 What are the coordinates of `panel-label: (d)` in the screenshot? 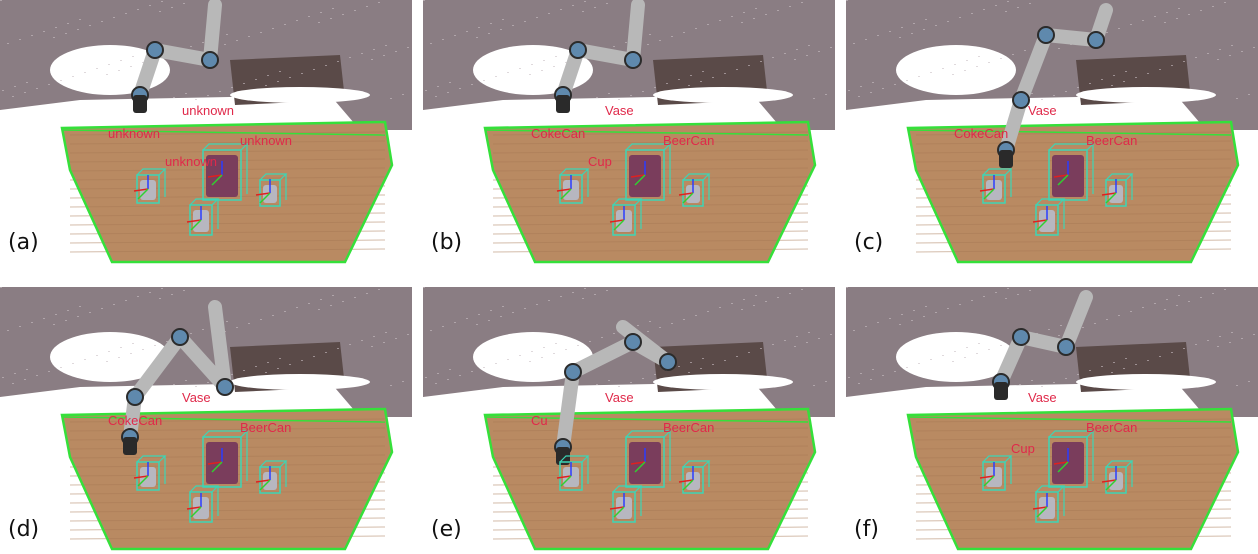 It's located at (24, 529).